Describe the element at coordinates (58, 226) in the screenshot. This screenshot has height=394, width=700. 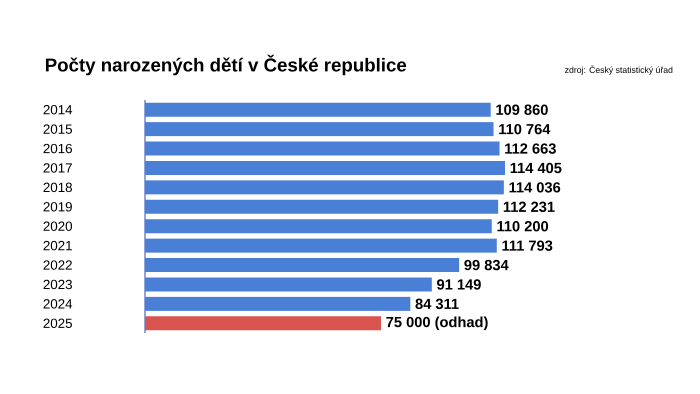
I see `y-tick-label: 2020` at that location.